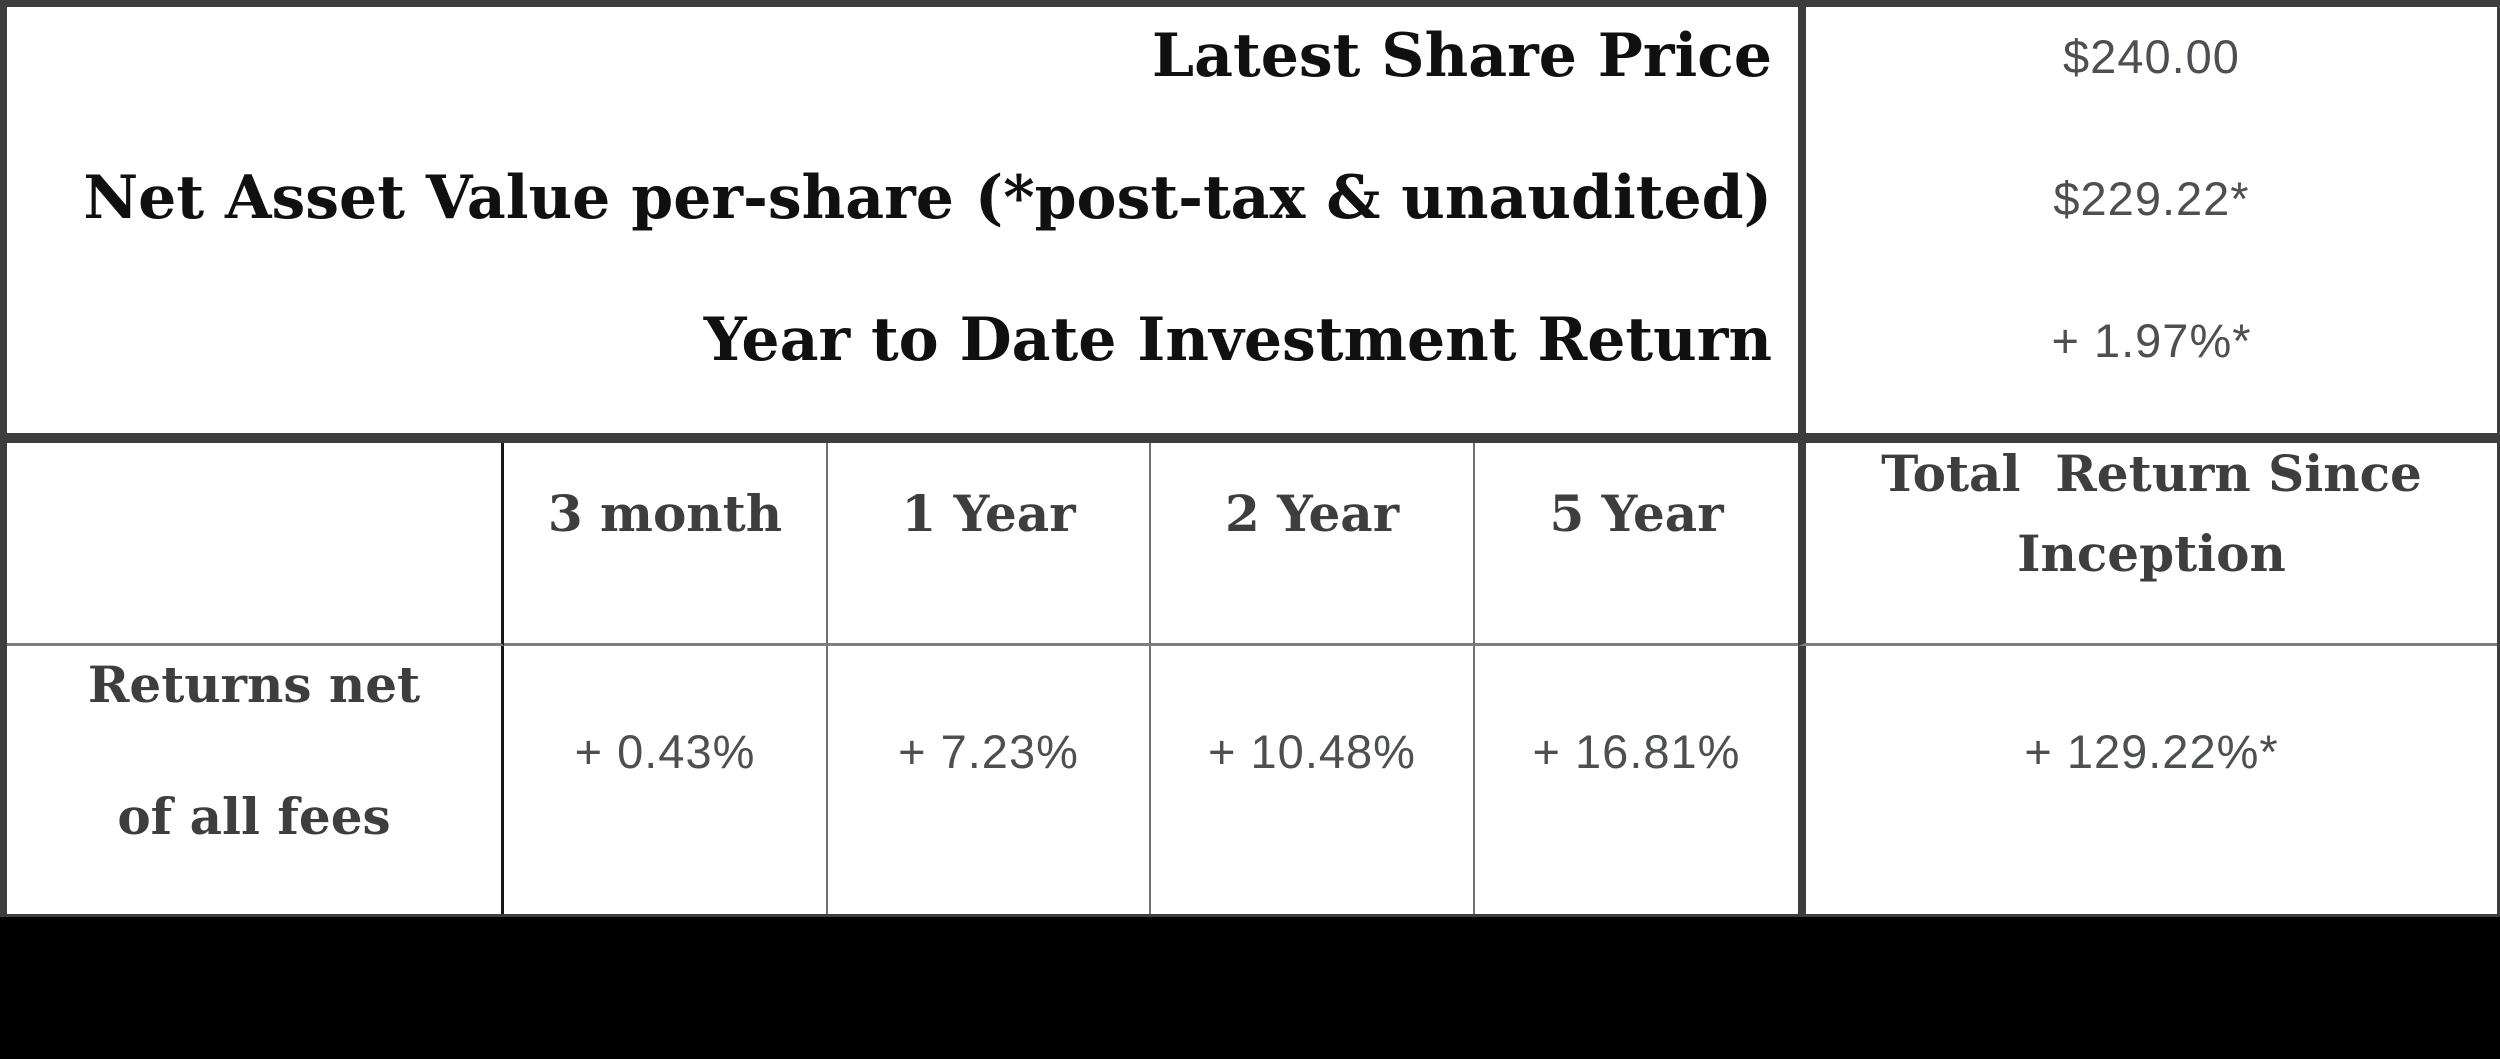 The image size is (2500, 1059). What do you see at coordinates (2147, 544) in the screenshot?
I see `col-header-total-return-since-inception: Total Return Since Inception` at bounding box center [2147, 544].